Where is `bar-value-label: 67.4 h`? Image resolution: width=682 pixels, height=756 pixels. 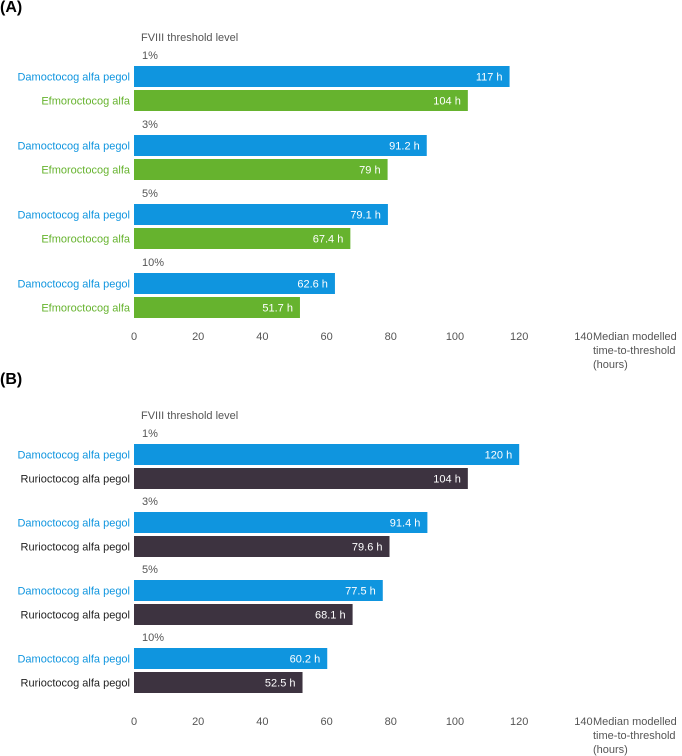 bar-value-label: 67.4 h is located at coordinates (328, 240).